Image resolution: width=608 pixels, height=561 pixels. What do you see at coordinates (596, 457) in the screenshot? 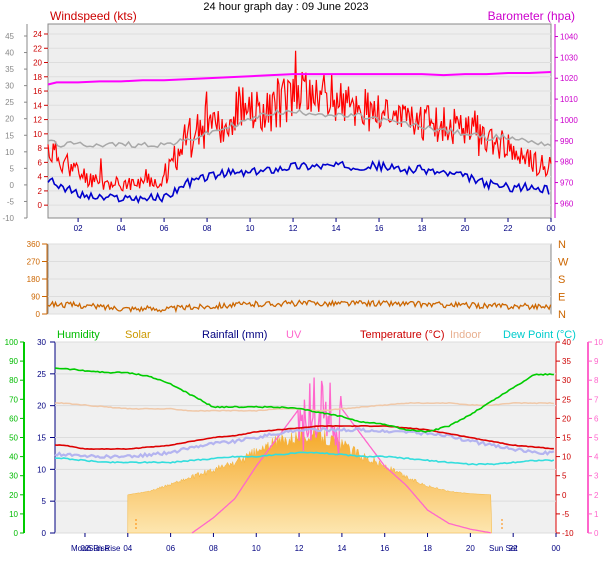
I see `uv-tick-label: 4` at bounding box center [596, 457].